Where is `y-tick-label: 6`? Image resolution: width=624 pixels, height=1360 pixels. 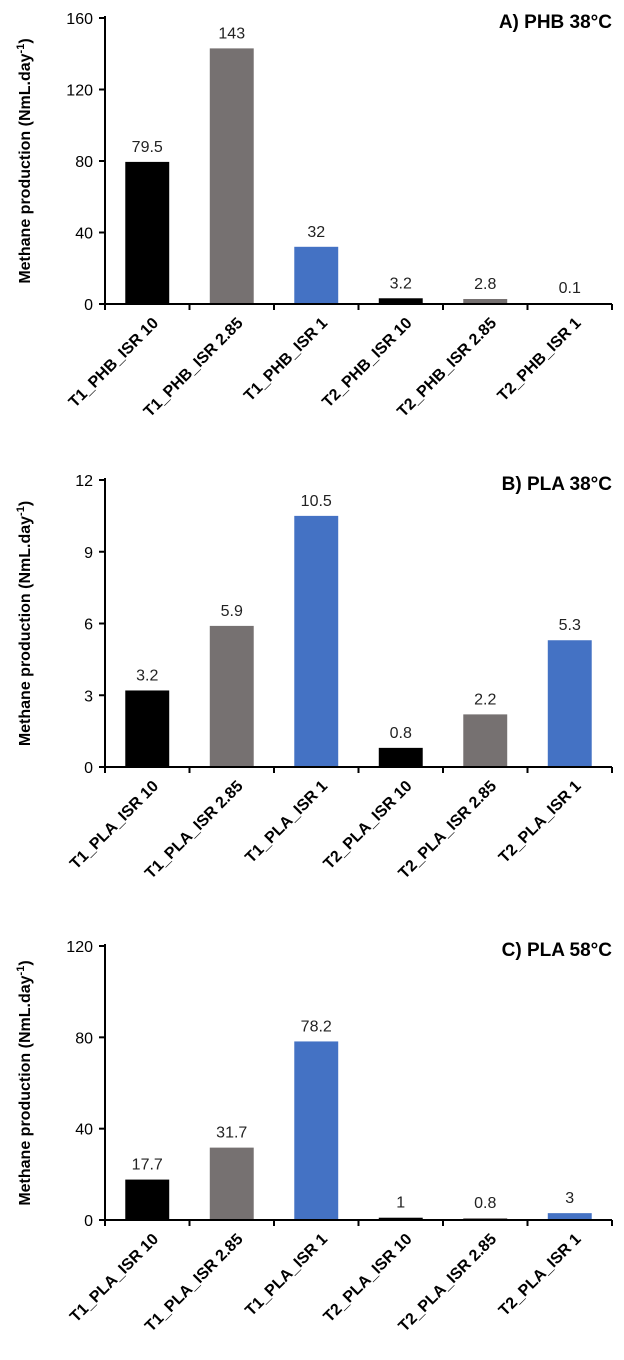
y-tick-label: 6 is located at coordinates (88, 625).